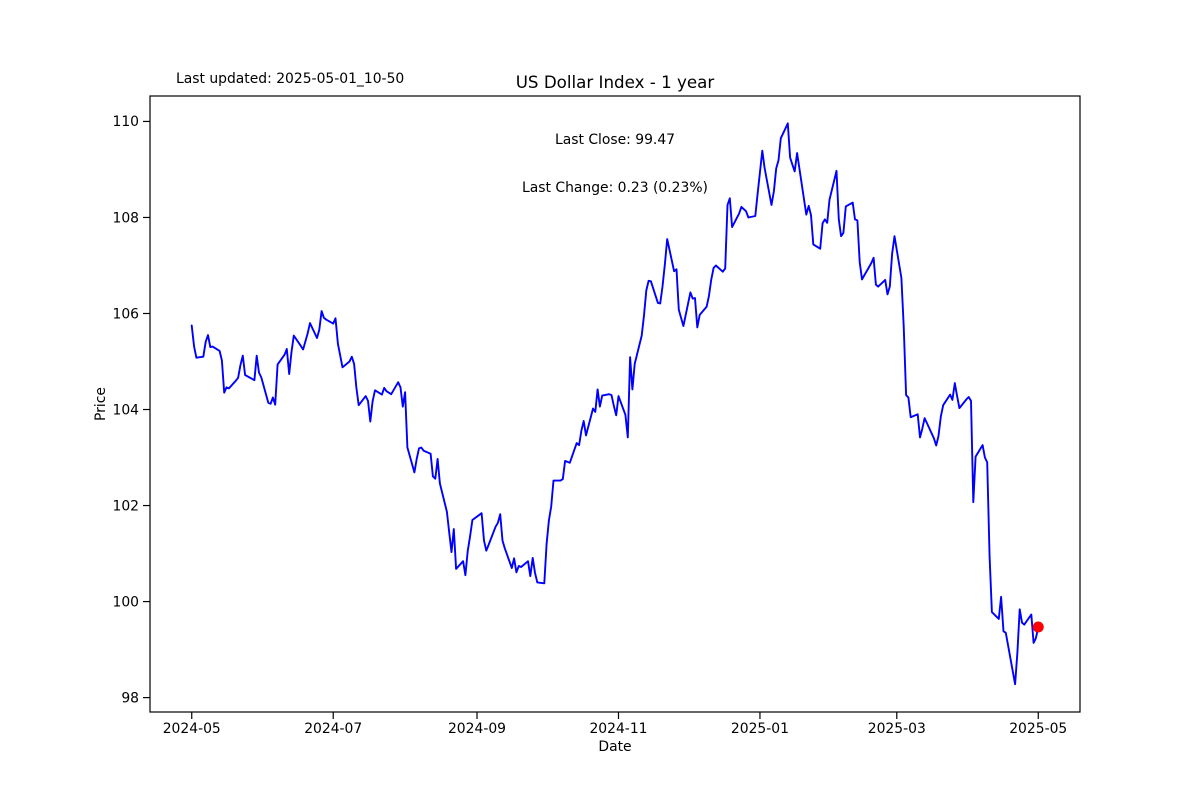  Describe the element at coordinates (125, 314) in the screenshot. I see `y-tick-label: 106` at that location.